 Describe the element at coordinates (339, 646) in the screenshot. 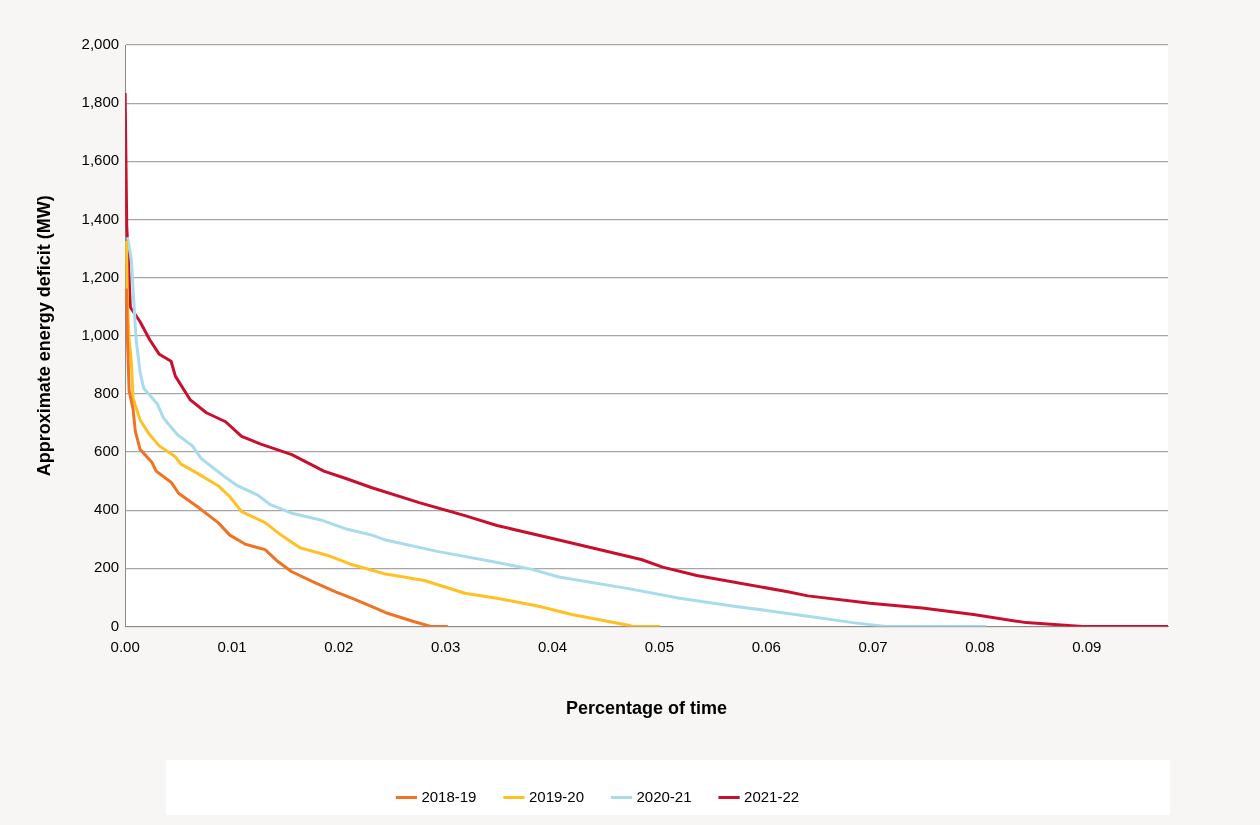

I see `x-tick-label: 0.02` at that location.